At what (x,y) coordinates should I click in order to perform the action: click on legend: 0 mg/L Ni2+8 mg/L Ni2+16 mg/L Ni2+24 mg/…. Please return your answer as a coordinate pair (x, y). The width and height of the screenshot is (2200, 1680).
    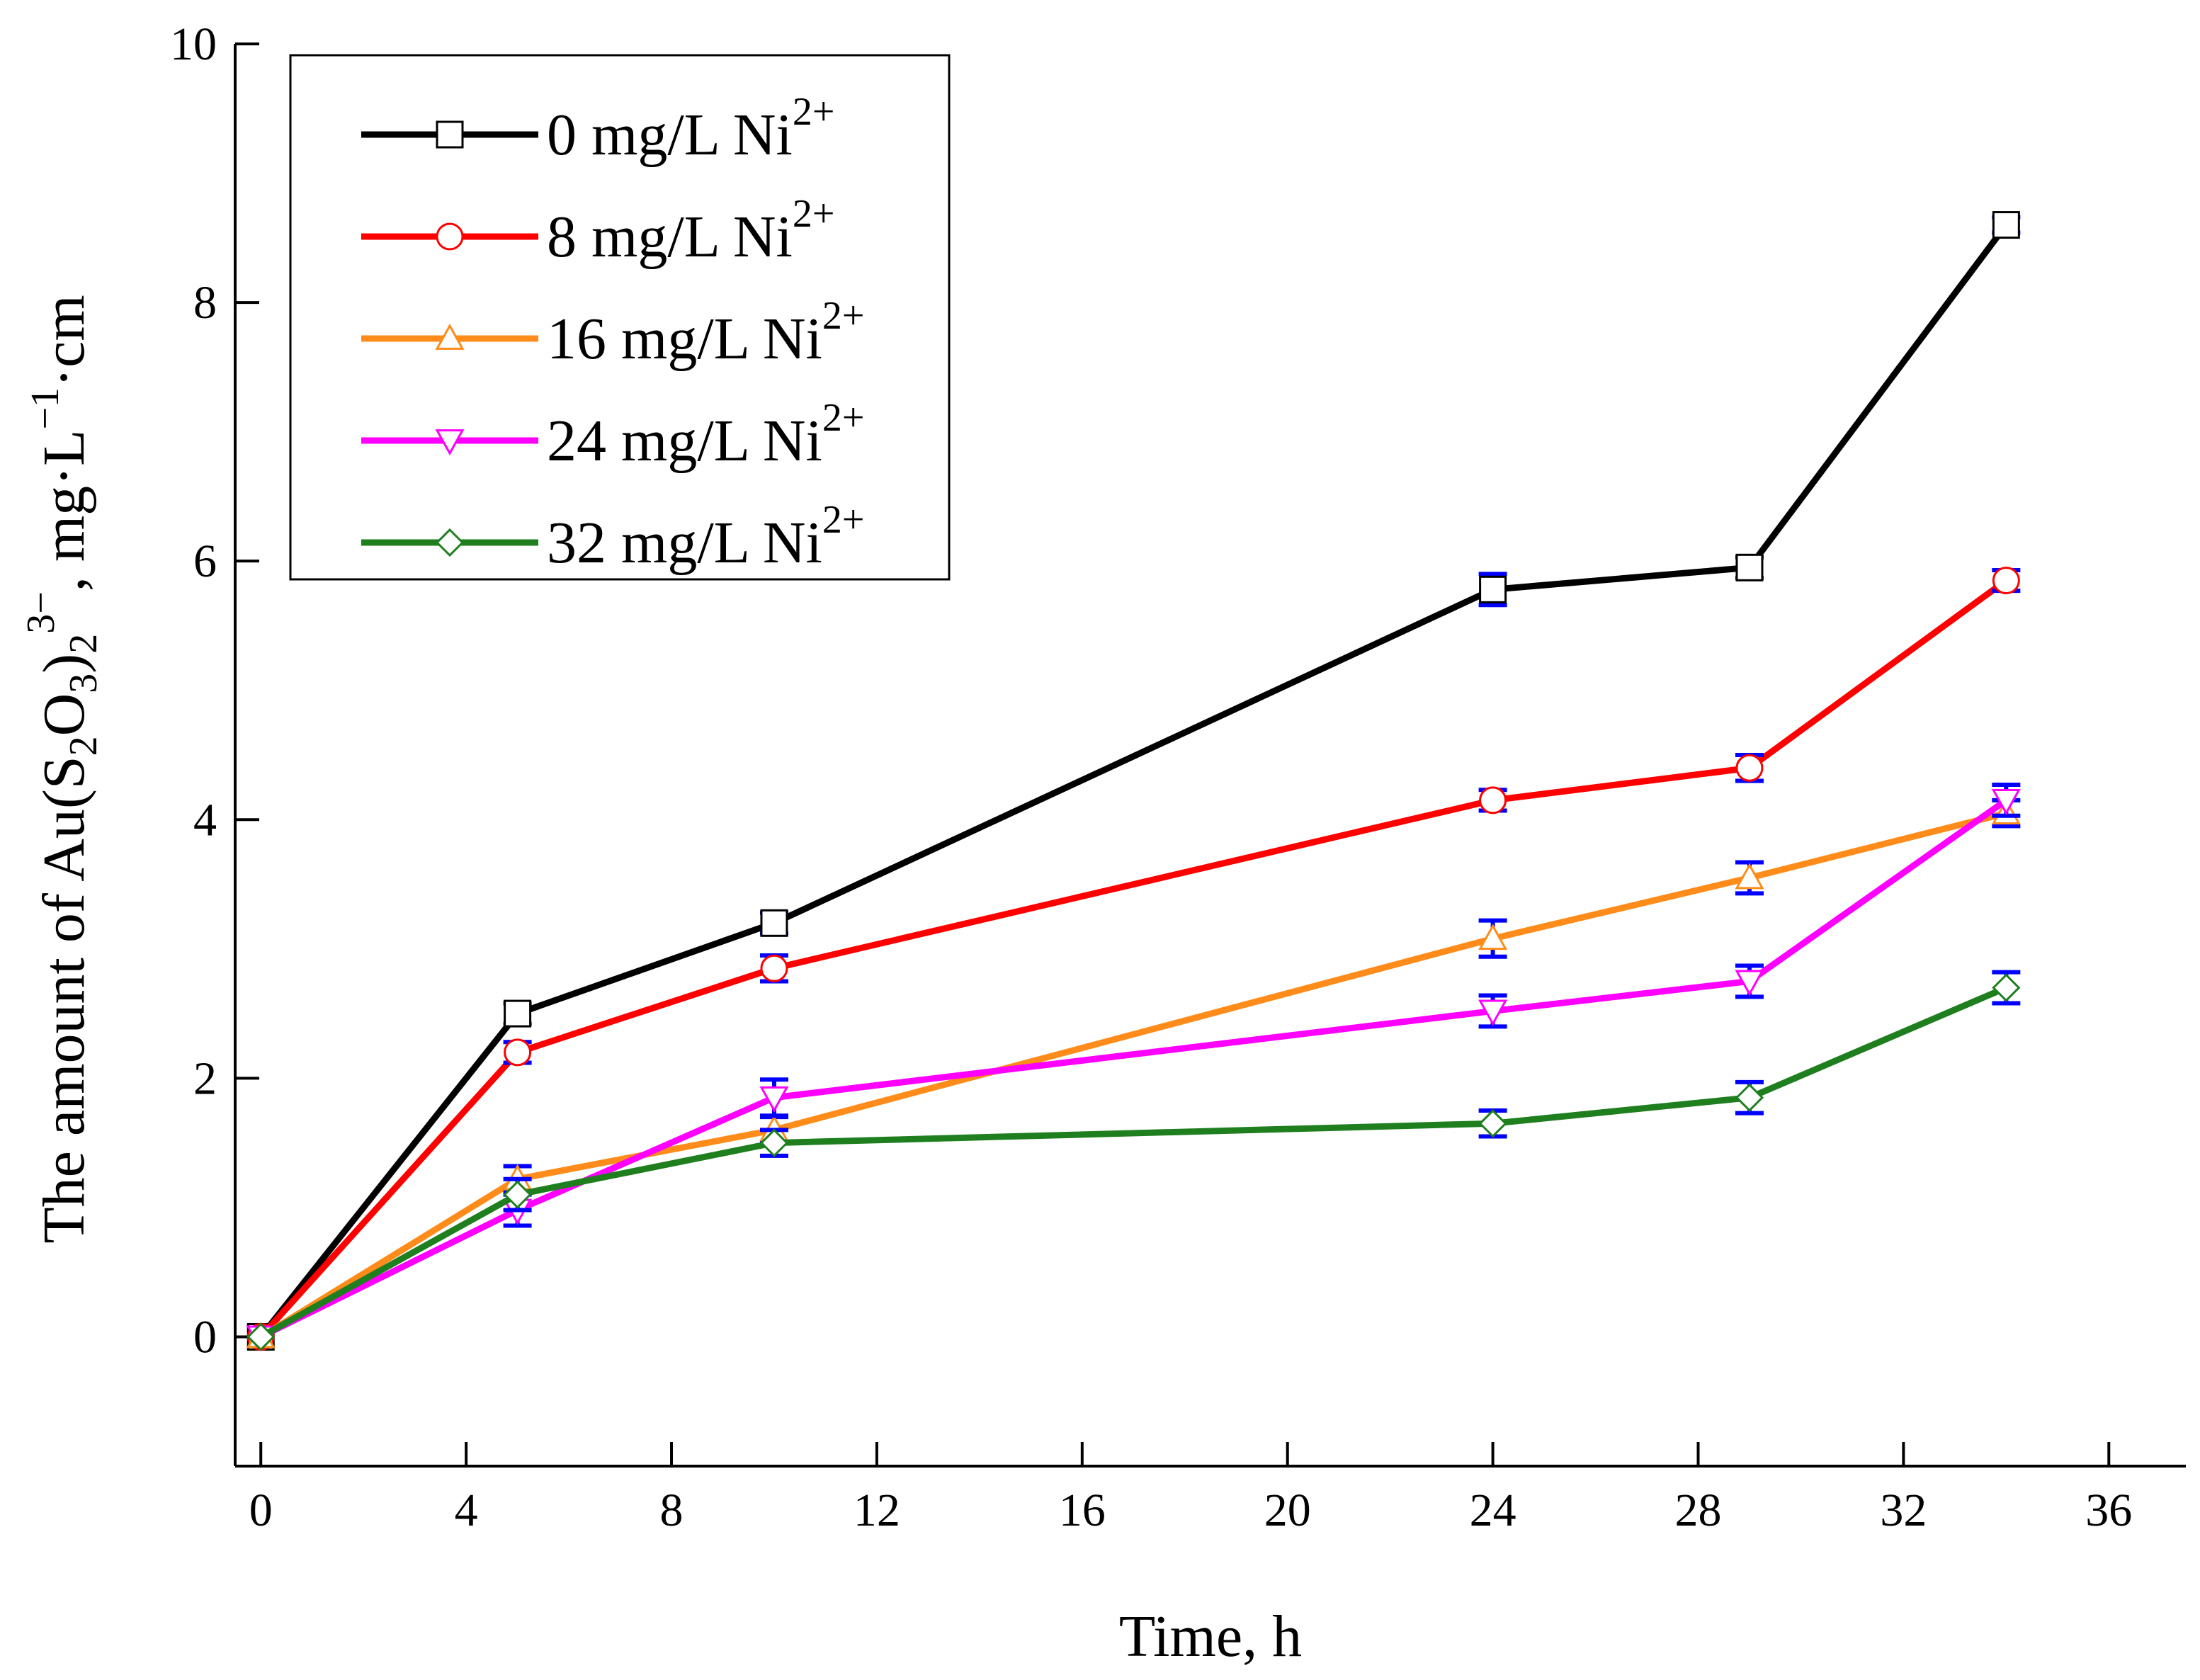
    Looking at the image, I should click on (620, 317).